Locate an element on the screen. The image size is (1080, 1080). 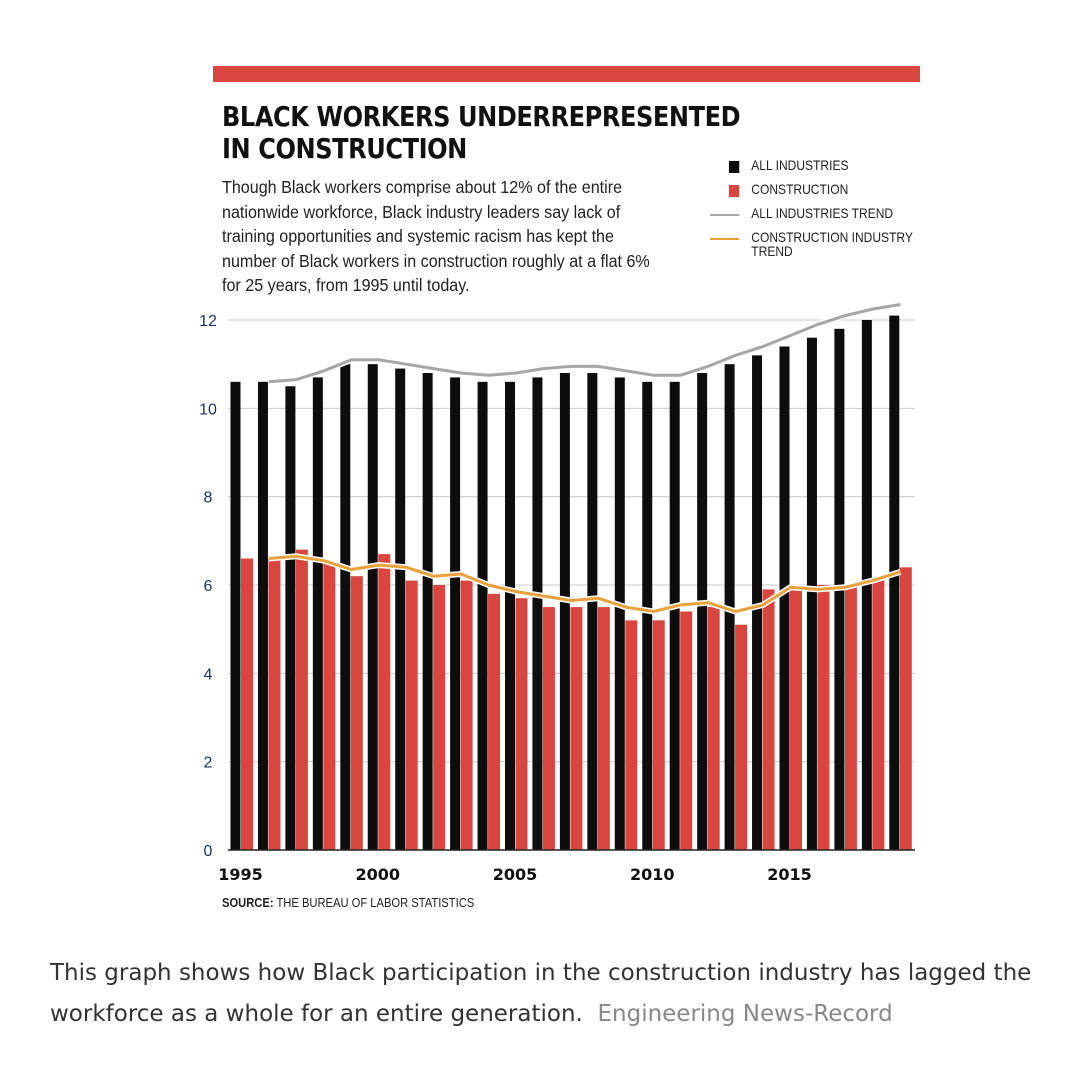
chart-title-line-2: IN CONSTRUCTION is located at coordinates (344, 148).